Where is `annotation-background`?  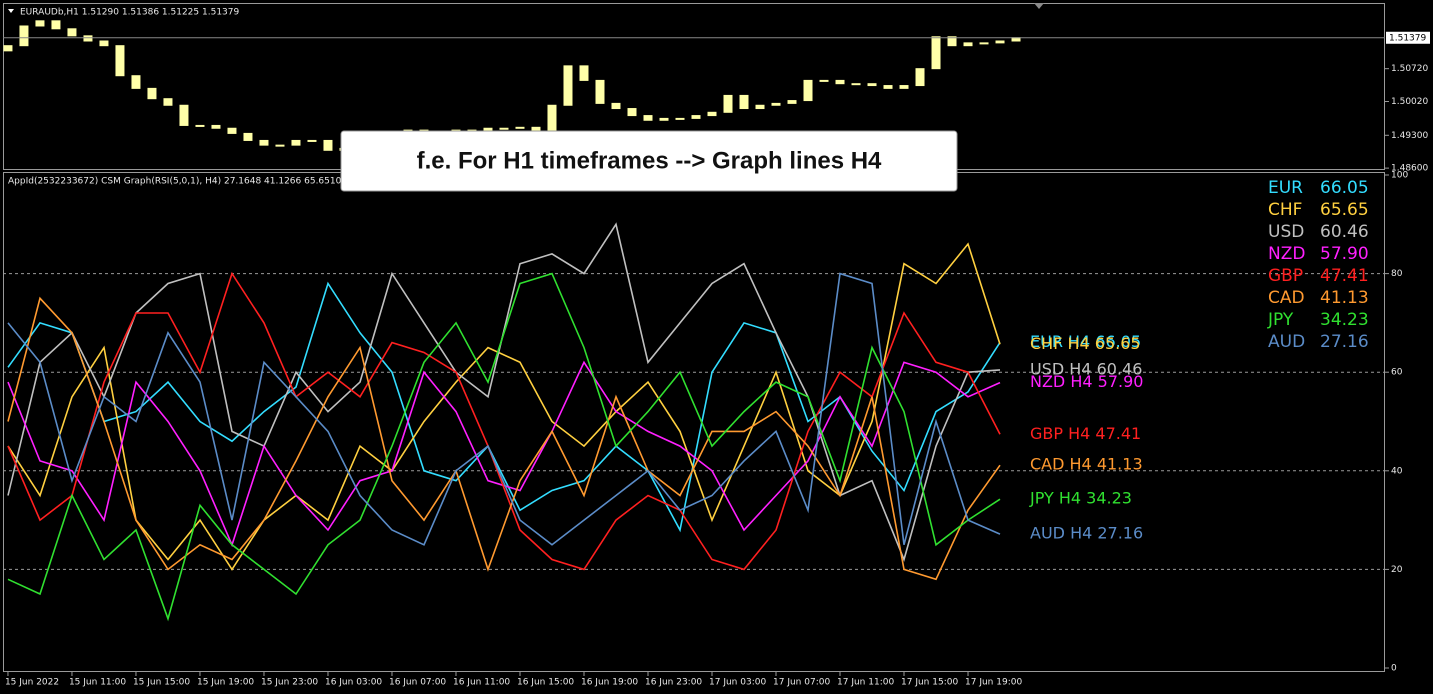
annotation-background is located at coordinates (649, 161).